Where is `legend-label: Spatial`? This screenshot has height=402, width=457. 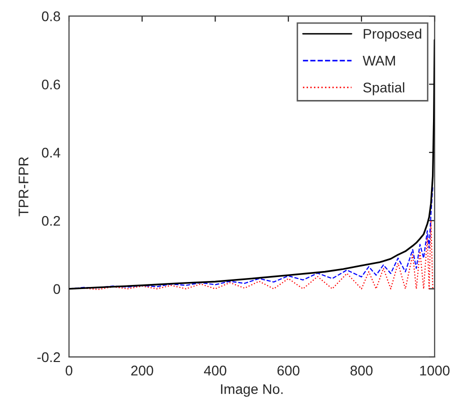
legend-label: Spatial is located at coordinates (383, 89).